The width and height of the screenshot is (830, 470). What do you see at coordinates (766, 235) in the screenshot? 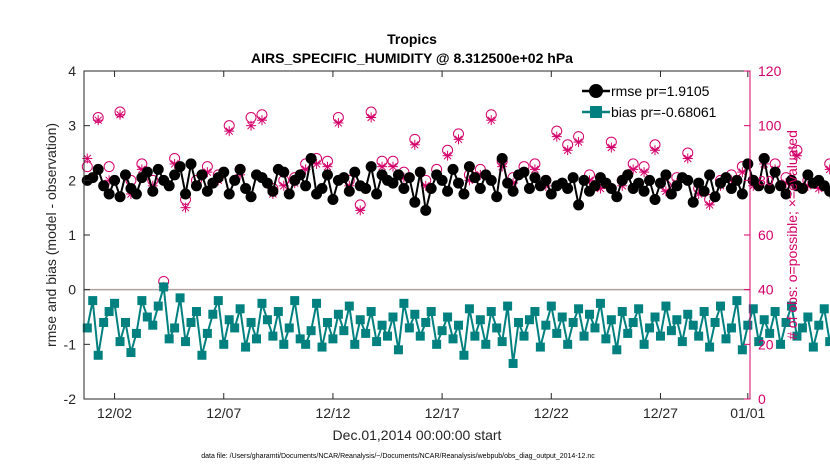
I see `y-right-tick-label: 60` at bounding box center [766, 235].